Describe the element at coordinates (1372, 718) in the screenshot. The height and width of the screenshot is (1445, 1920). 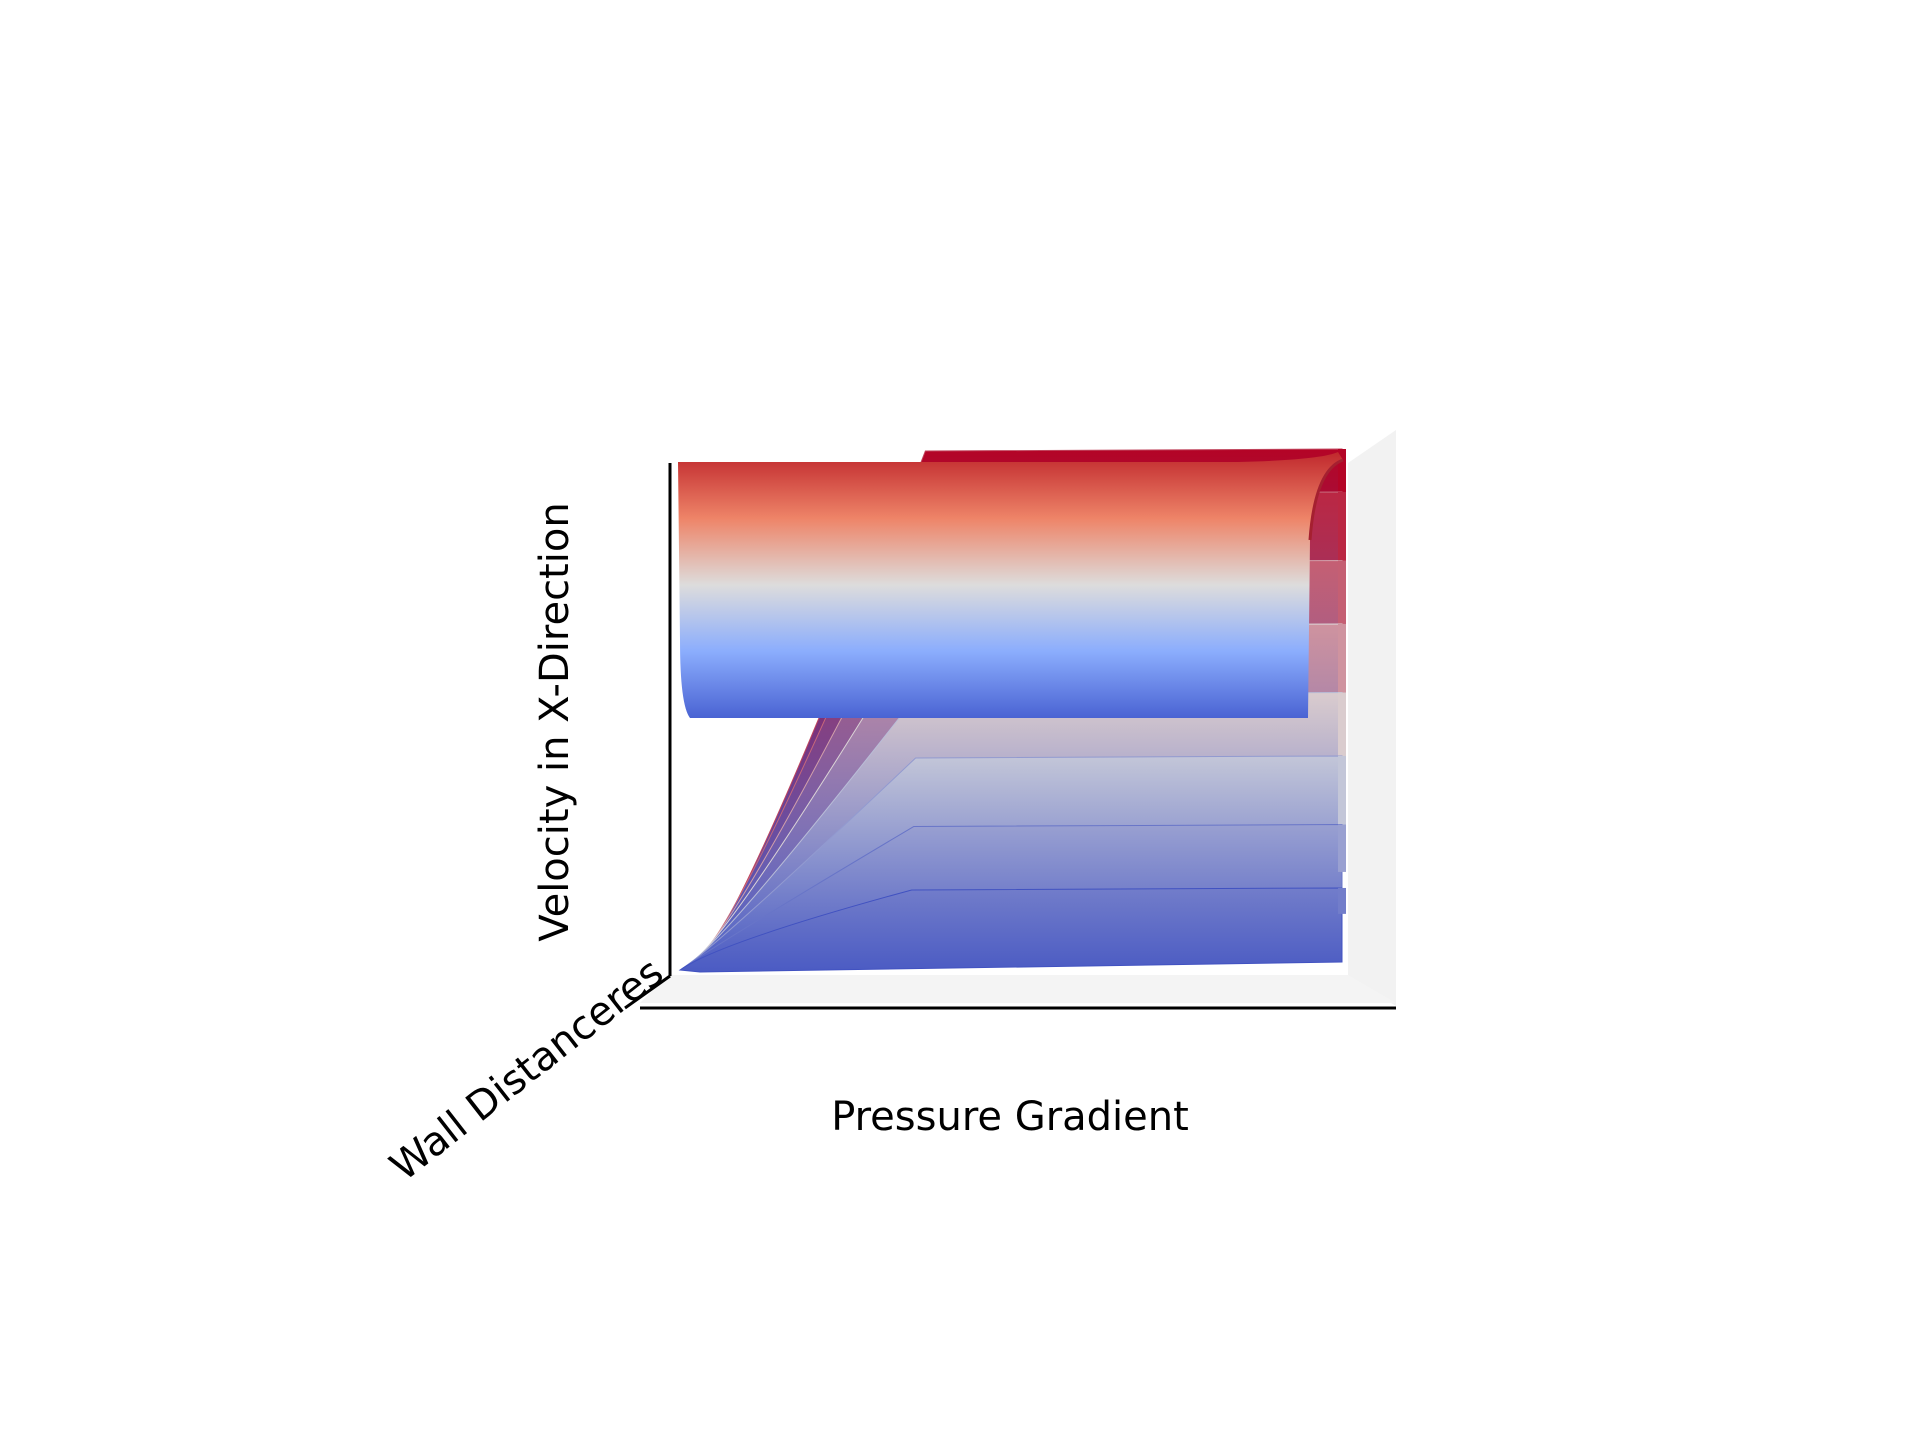
I see `right-pane` at that location.